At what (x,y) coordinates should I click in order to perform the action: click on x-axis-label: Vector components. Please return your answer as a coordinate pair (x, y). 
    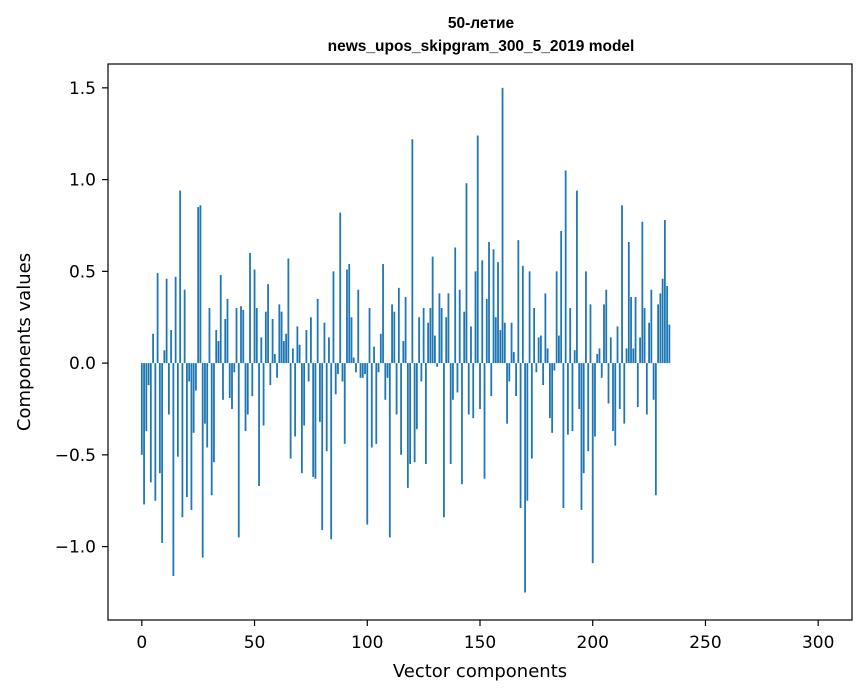
    Looking at the image, I should click on (480, 671).